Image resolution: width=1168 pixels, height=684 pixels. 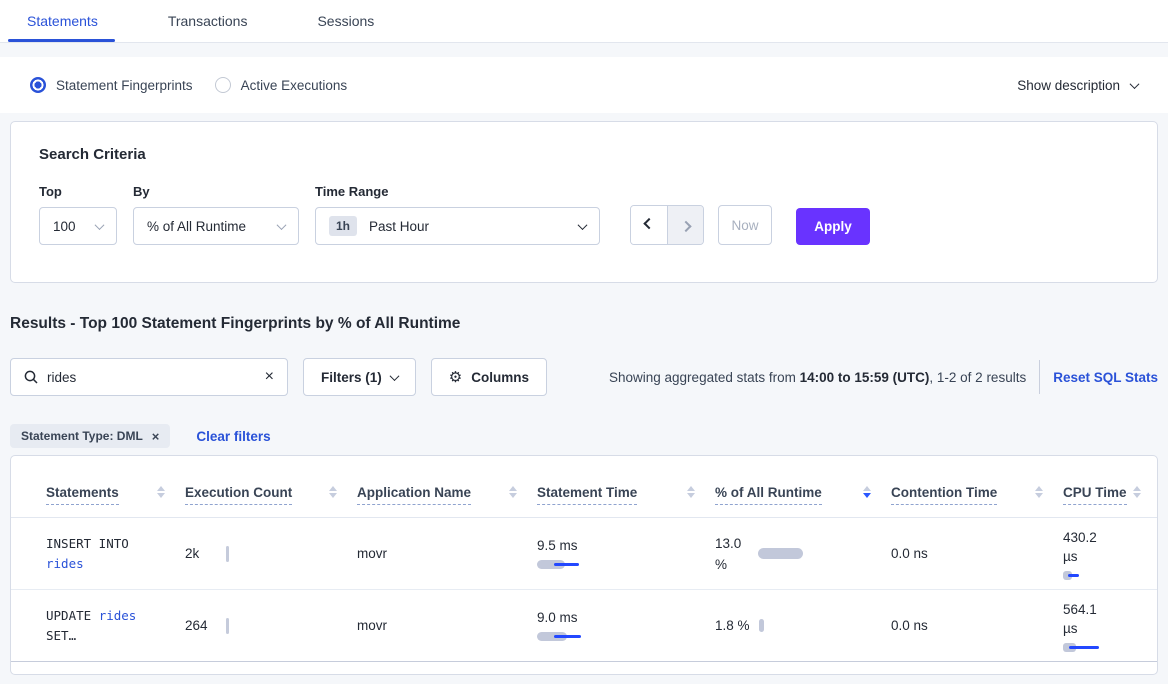 I want to click on filters-button-label: Filters (1), so click(x=351, y=377).